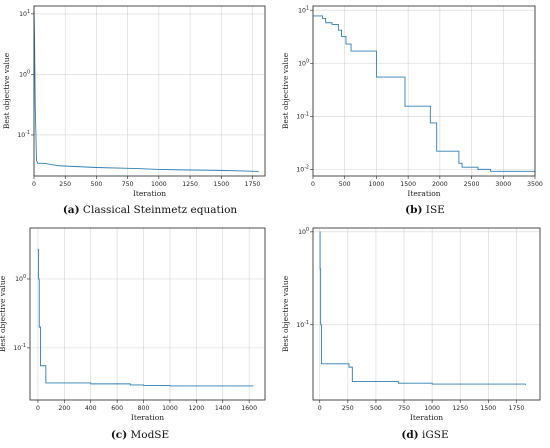 The width and height of the screenshot is (550, 448). I want to click on caption-a: (a) Classical Steinmetz equation, so click(150, 210).